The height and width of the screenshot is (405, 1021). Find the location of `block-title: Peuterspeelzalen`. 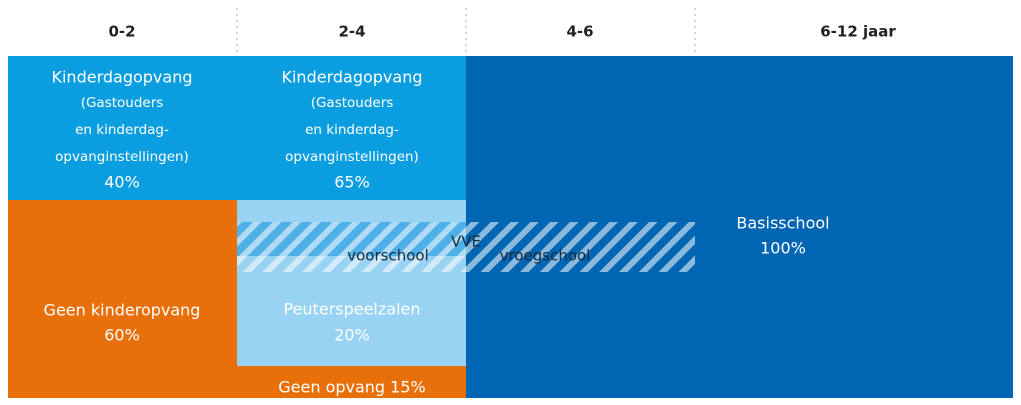

block-title: Peuterspeelzalen is located at coordinates (351, 309).